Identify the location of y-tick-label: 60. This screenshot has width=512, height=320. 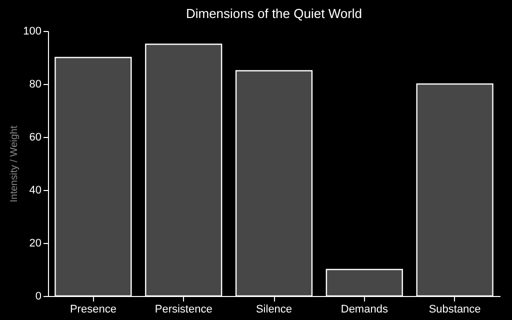
(35, 138).